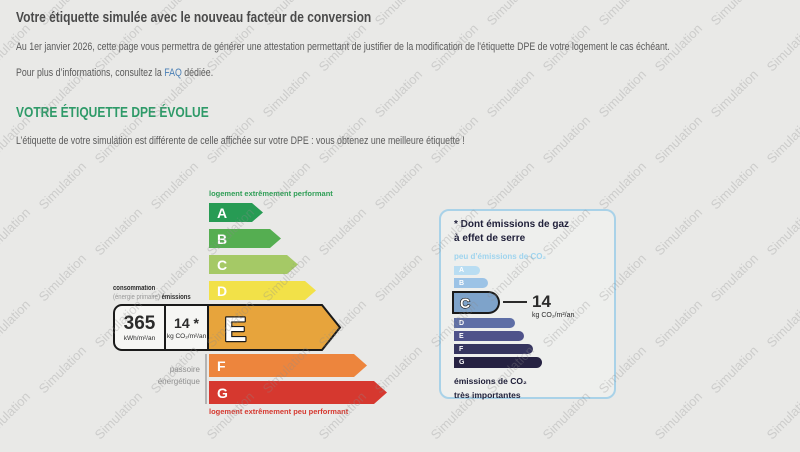 The height and width of the screenshot is (452, 800). Describe the element at coordinates (112, 112) in the screenshot. I see `evolution-heading: VOTRE ÉTIQUETTE DPE ÉVOLUE` at that location.